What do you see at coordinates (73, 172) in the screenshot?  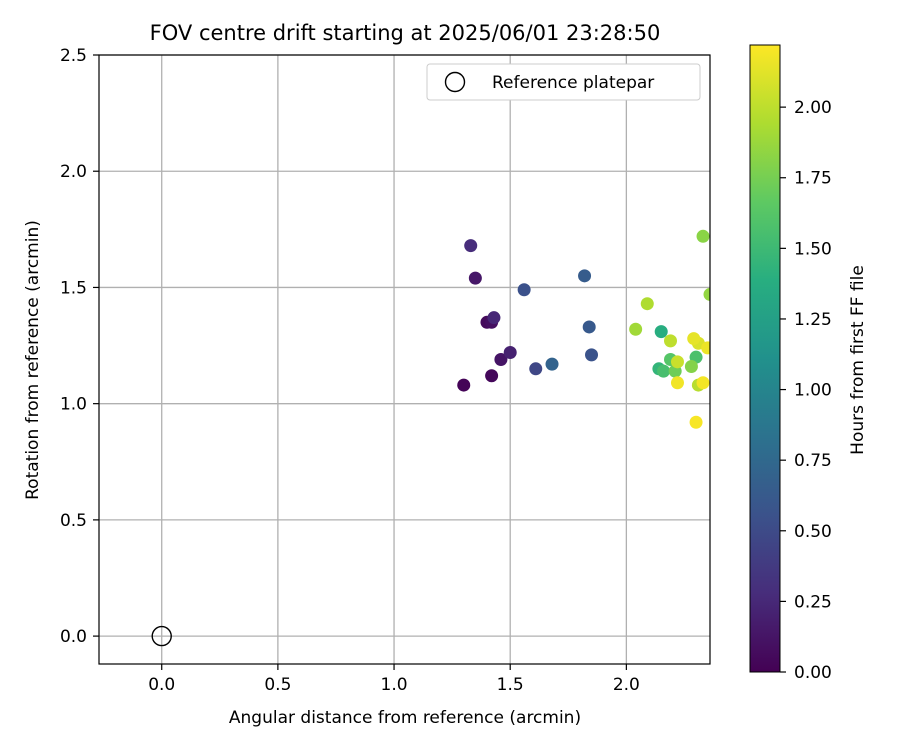 I see `y-tick-label: 2.0` at bounding box center [73, 172].